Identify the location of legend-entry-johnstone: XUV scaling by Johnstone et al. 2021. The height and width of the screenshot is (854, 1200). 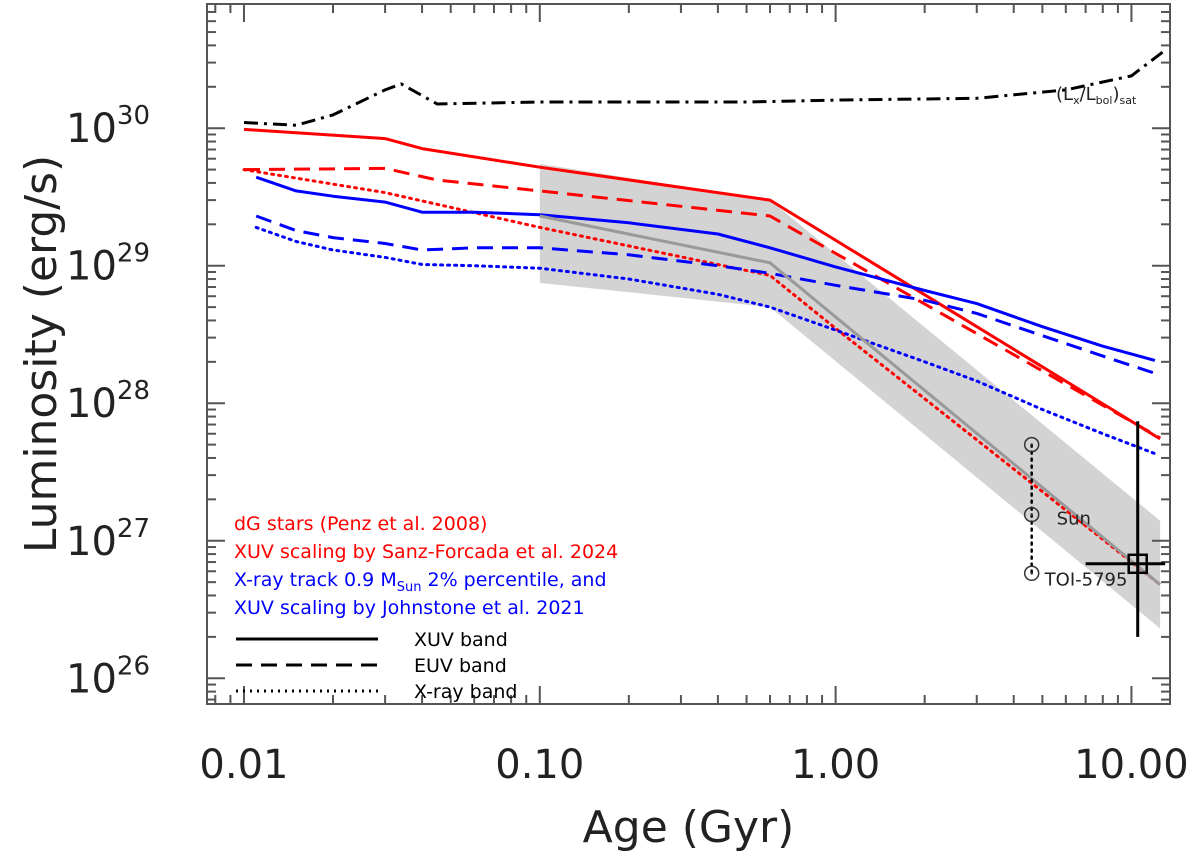
(409, 608).